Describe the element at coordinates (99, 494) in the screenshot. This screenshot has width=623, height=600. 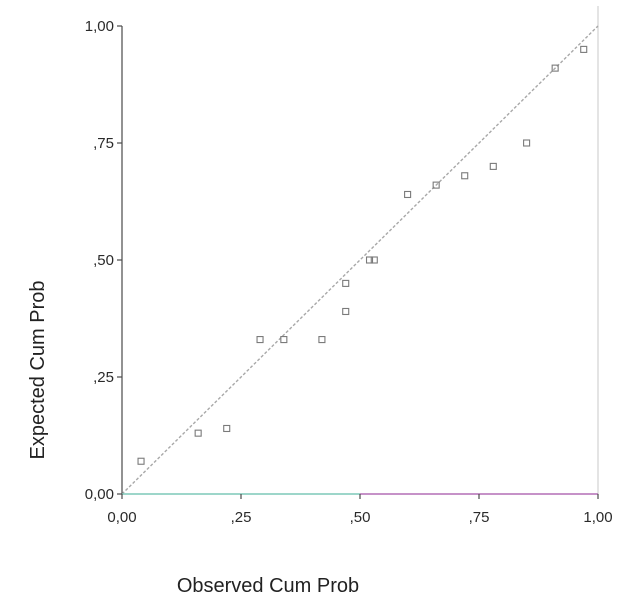
I see `y-tick-label: 0,00` at that location.